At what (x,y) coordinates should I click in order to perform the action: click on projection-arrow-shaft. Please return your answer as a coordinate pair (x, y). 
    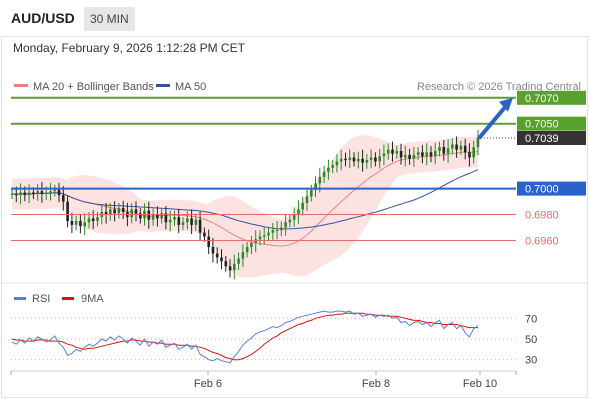
    Looking at the image, I should click on (493, 120).